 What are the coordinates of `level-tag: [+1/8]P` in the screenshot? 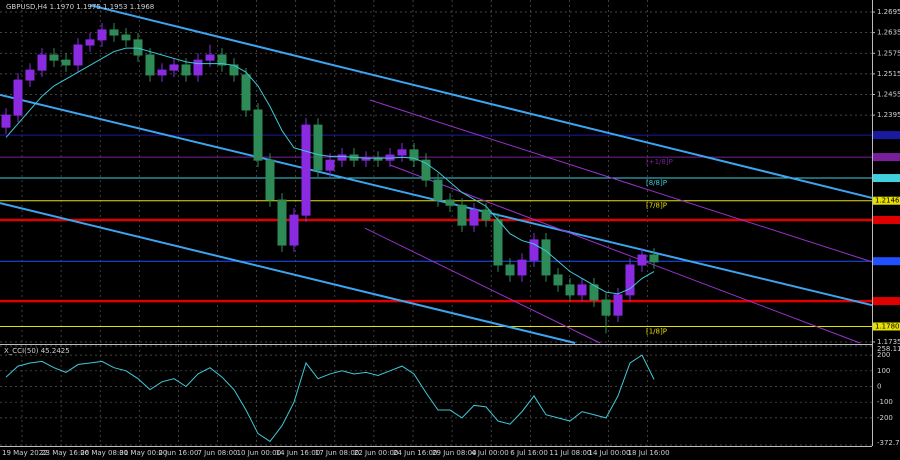 It's located at (659, 162).